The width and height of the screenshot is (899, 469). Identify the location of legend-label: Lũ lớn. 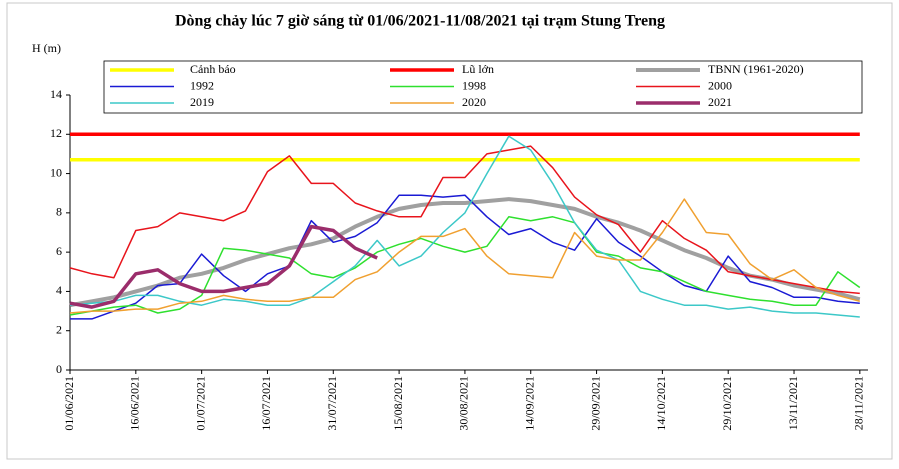
(478, 69).